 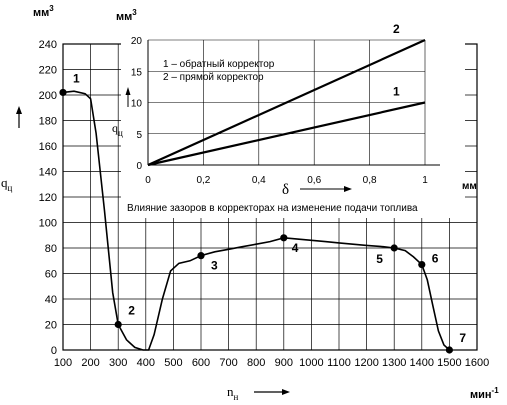 What do you see at coordinates (449, 363) in the screenshot?
I see `main-x-tick: 1500` at bounding box center [449, 363].